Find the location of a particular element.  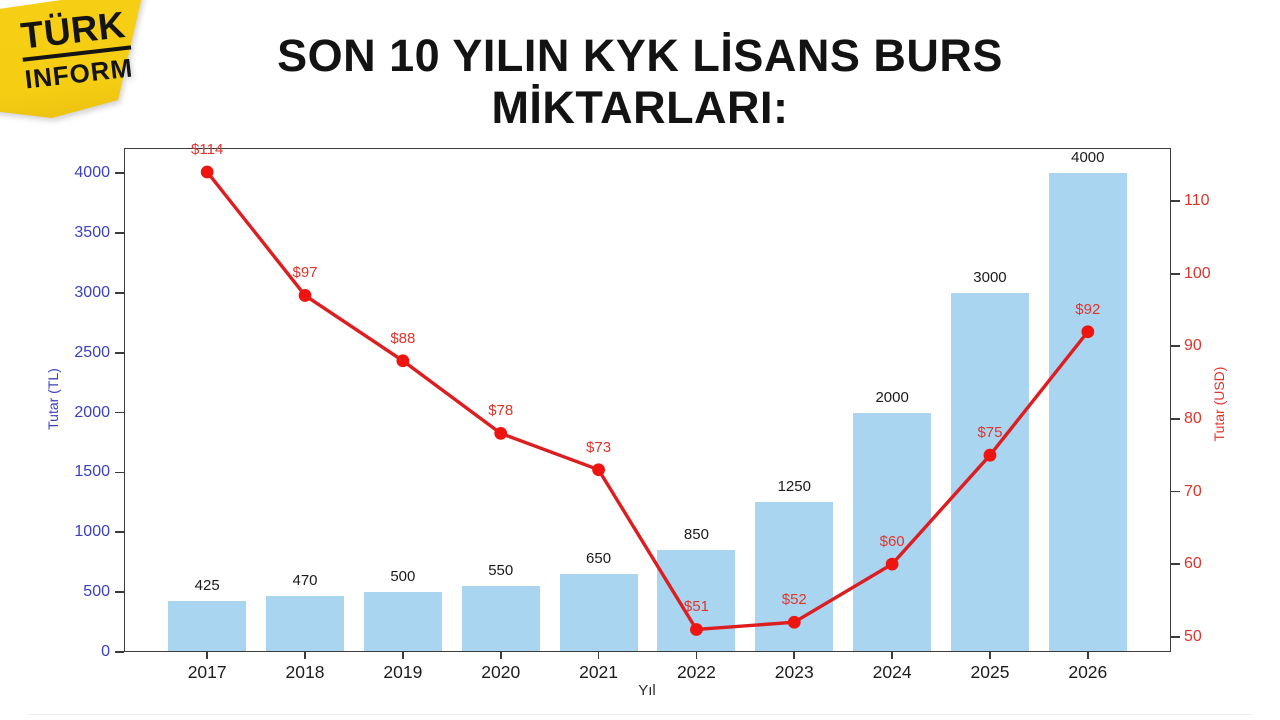

right-tick-label-110: 110 is located at coordinates (1197, 200).